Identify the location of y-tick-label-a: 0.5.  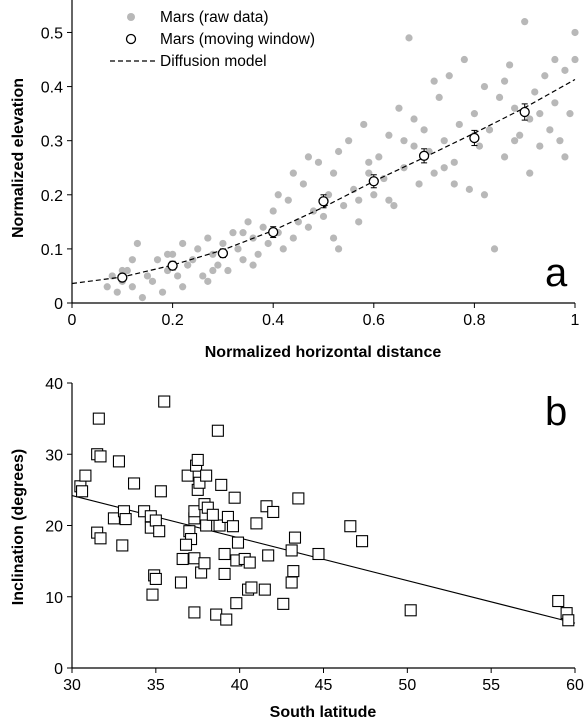
(52, 33).